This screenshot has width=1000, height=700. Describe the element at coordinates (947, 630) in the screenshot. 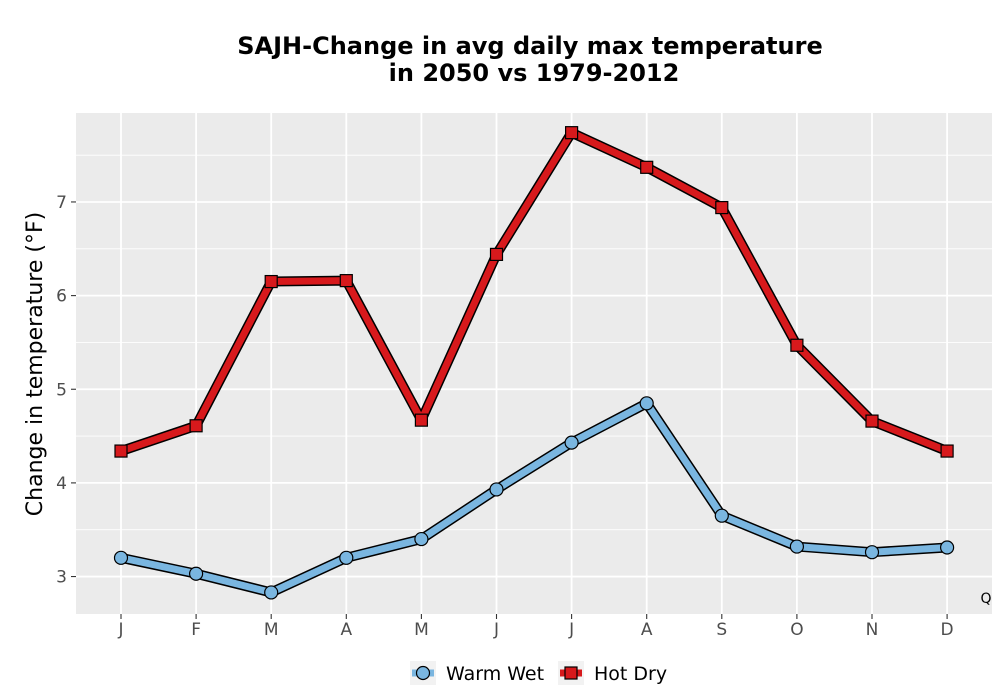

I see `x-tick-label: D` at that location.